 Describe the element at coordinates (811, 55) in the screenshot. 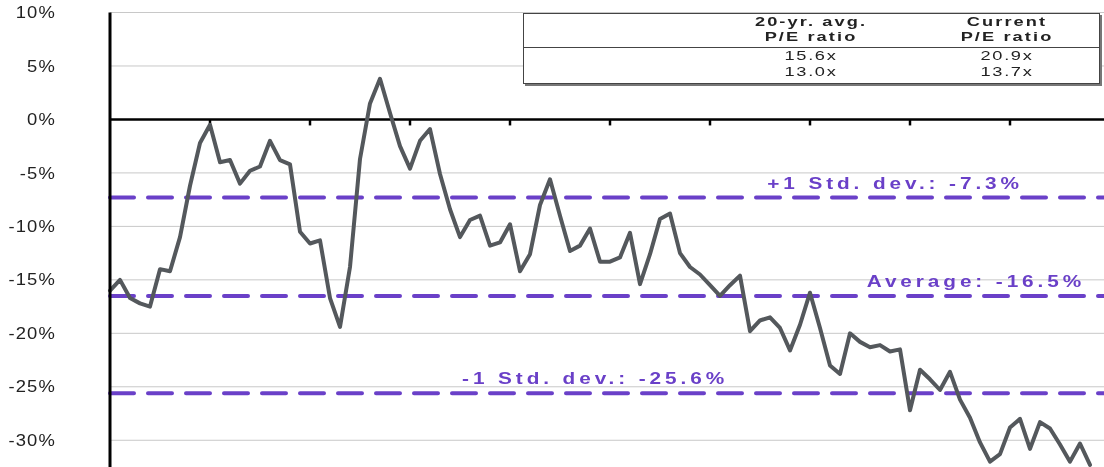

I see `annotation: 15.6x` at that location.